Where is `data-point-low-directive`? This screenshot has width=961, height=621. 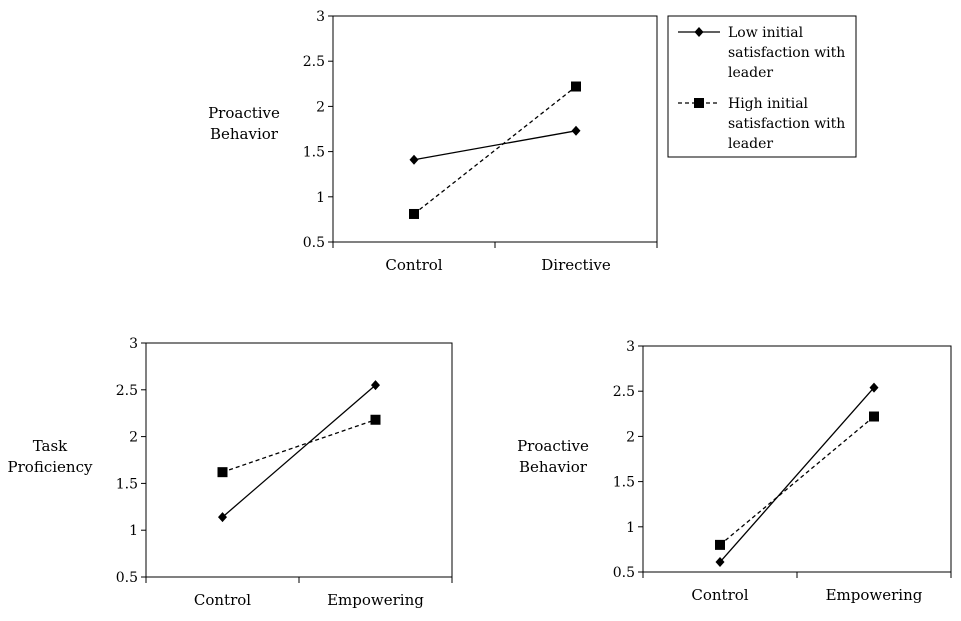
data-point-low-directive is located at coordinates (576, 130).